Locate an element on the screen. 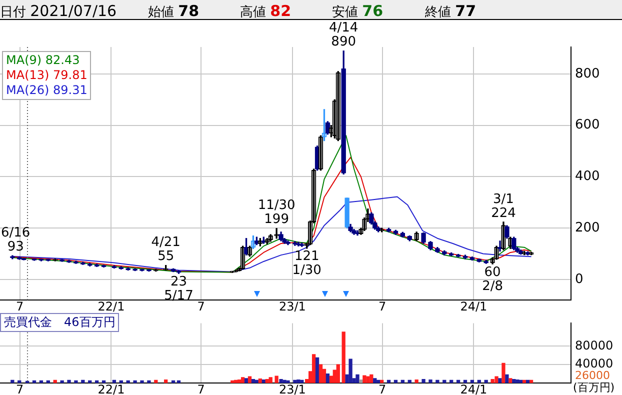 The height and width of the screenshot is (395, 622). annotation: 3/1 224 is located at coordinates (503, 206).